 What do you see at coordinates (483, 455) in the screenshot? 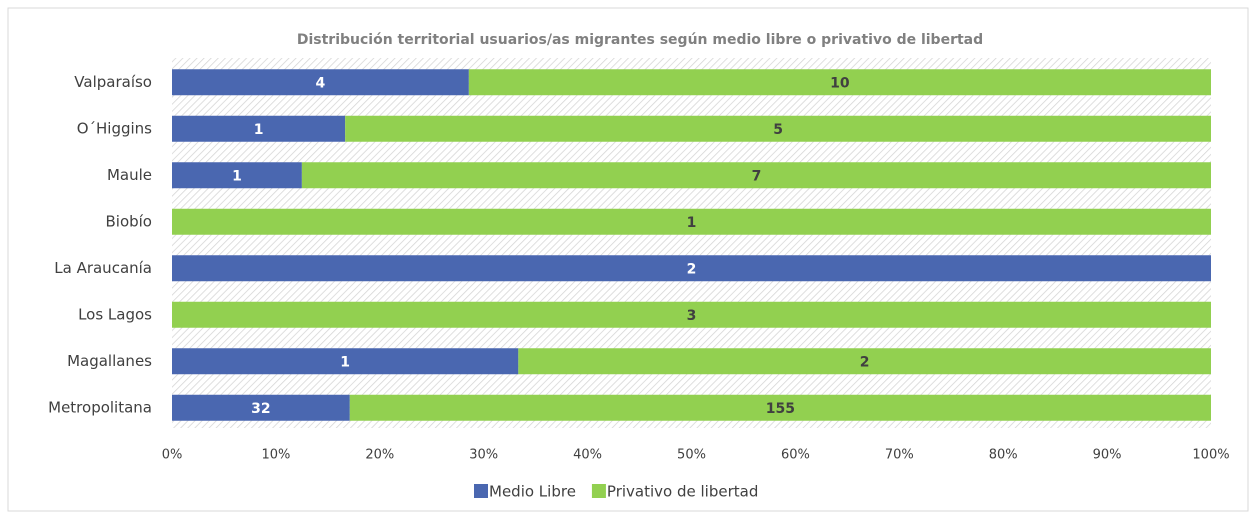
I see `x-tick-label: 30%` at bounding box center [483, 455].